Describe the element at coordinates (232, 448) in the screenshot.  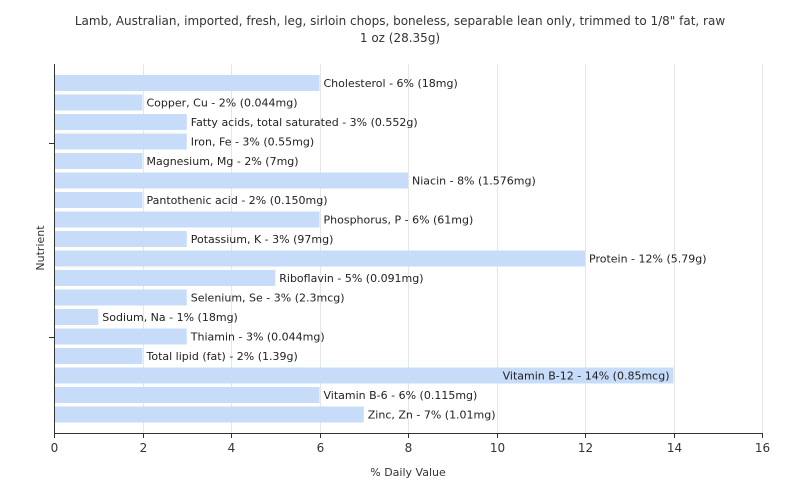
I see `x-tick-label: 4` at that location.